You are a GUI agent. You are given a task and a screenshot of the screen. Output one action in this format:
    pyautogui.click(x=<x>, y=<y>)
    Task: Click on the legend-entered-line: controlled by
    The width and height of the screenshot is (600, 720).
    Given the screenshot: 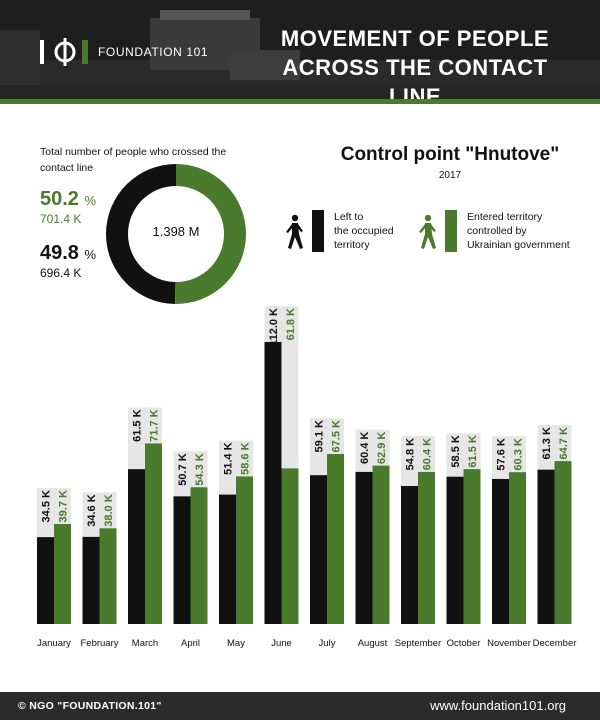 What is the action you would take?
    pyautogui.click(x=497, y=231)
    